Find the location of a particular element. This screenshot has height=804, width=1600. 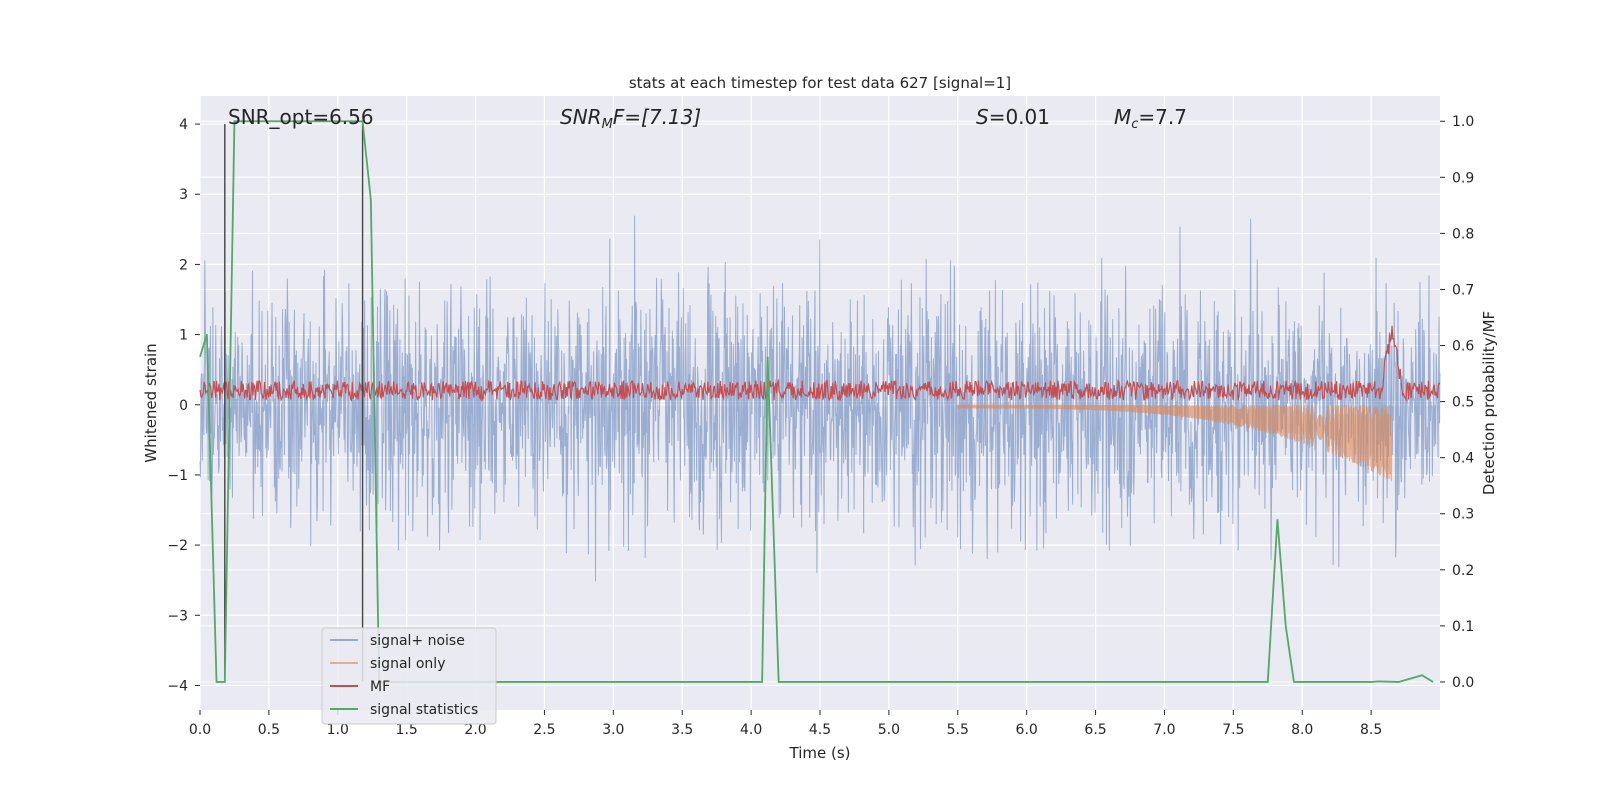

y-tick-label-7: 3 is located at coordinates (183, 195).